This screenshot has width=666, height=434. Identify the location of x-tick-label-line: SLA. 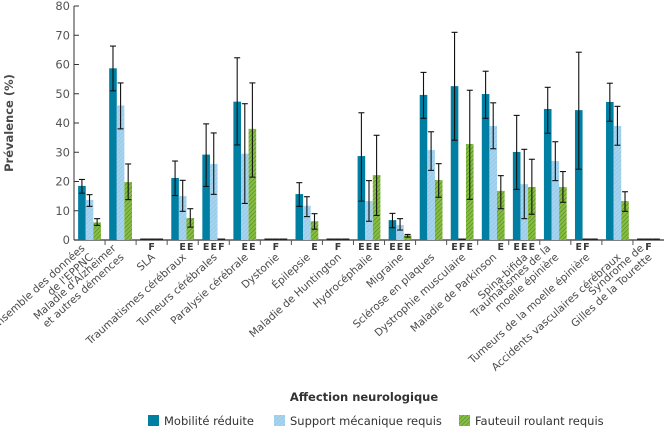
(146, 262).